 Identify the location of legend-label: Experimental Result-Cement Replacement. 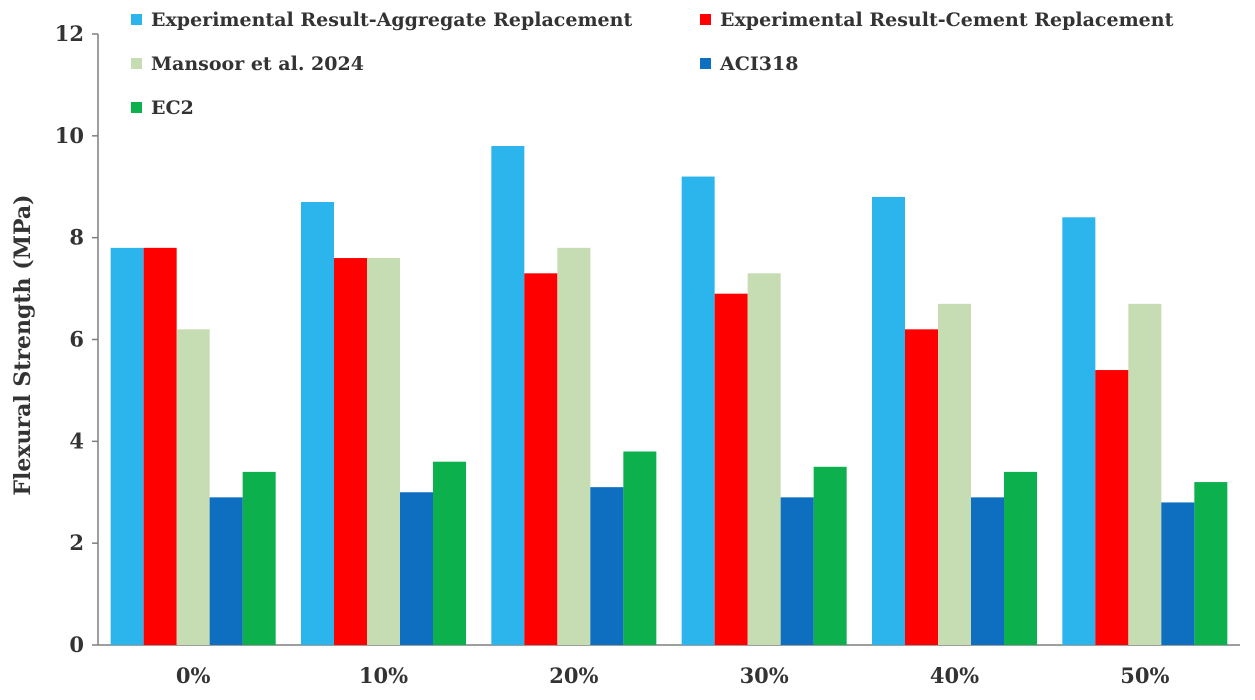
(947, 20).